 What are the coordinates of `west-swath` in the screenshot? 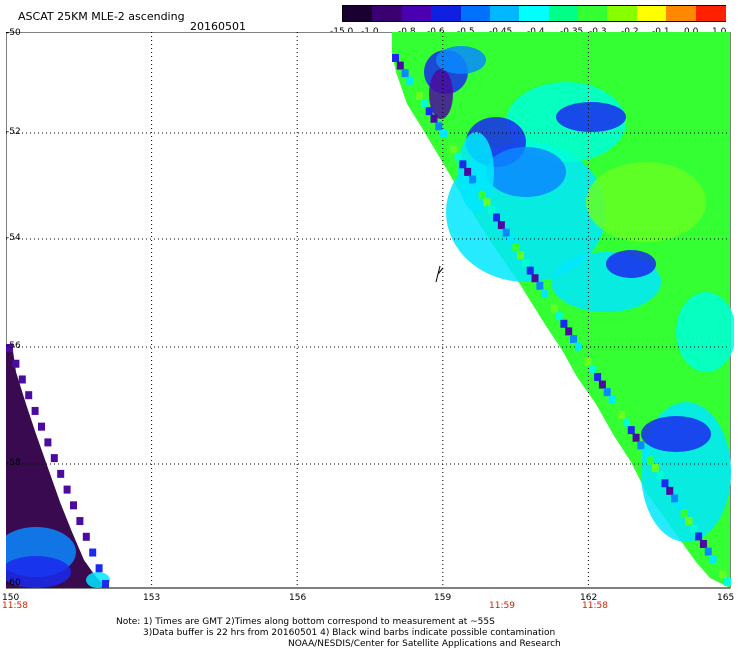 It's located at (57, 466).